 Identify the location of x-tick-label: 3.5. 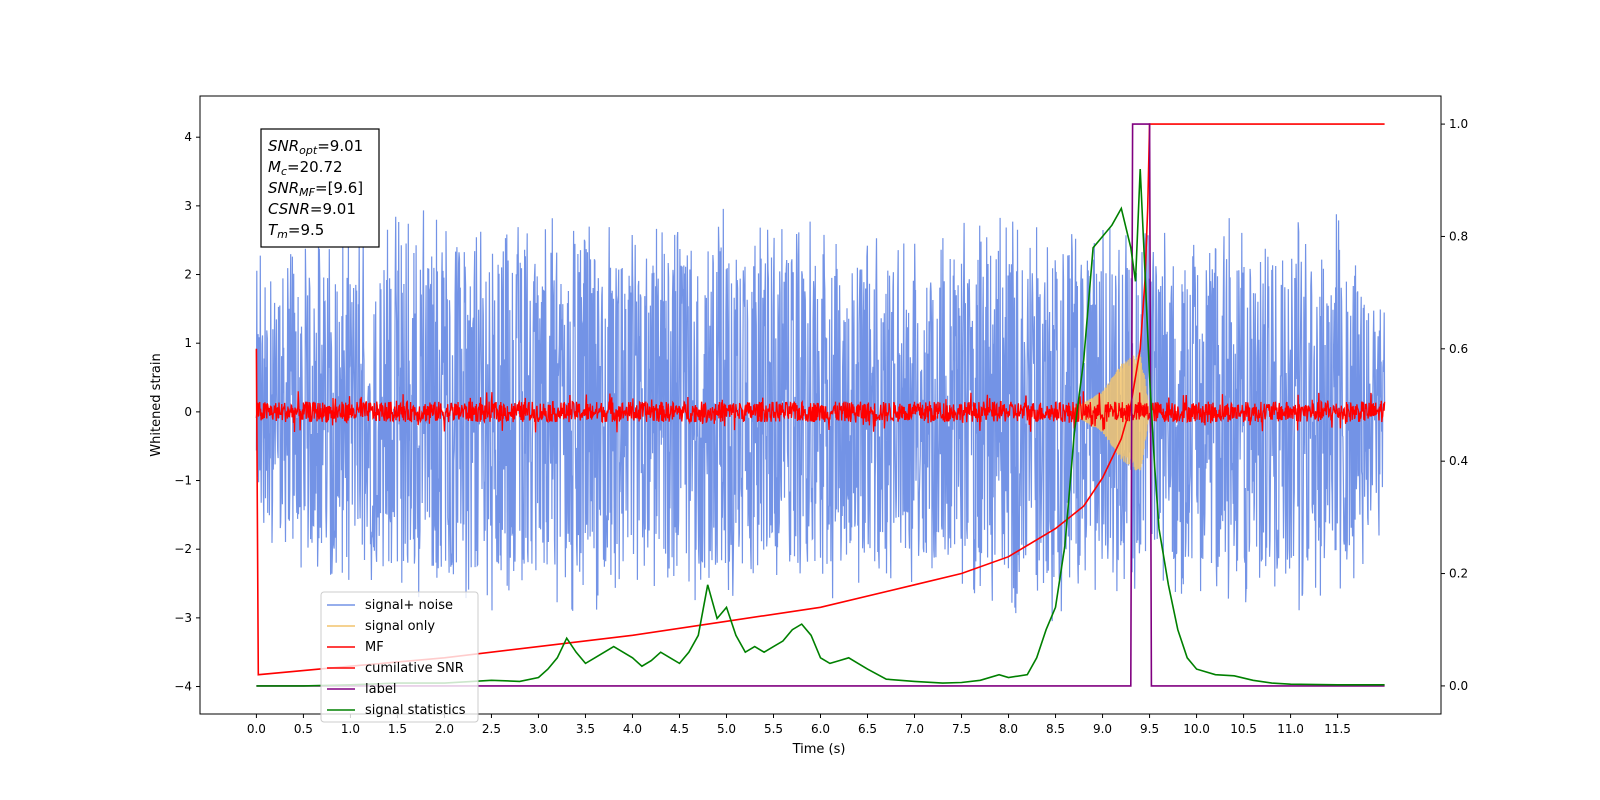
(585, 729).